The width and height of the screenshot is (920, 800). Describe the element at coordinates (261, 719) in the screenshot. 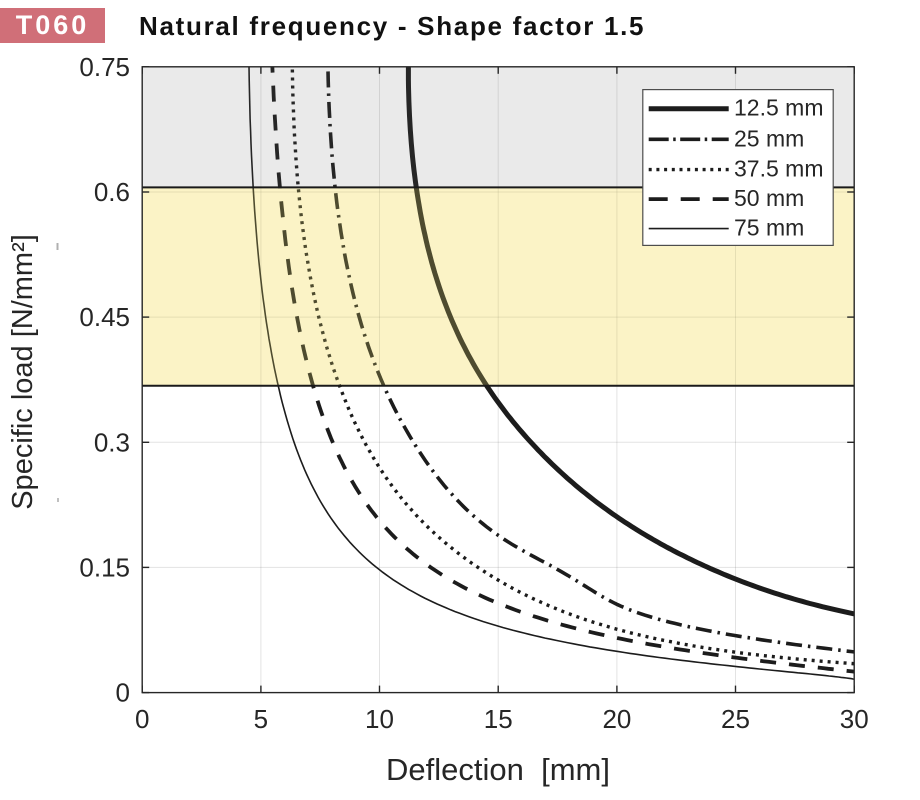

I see `svg-text: 5` at that location.